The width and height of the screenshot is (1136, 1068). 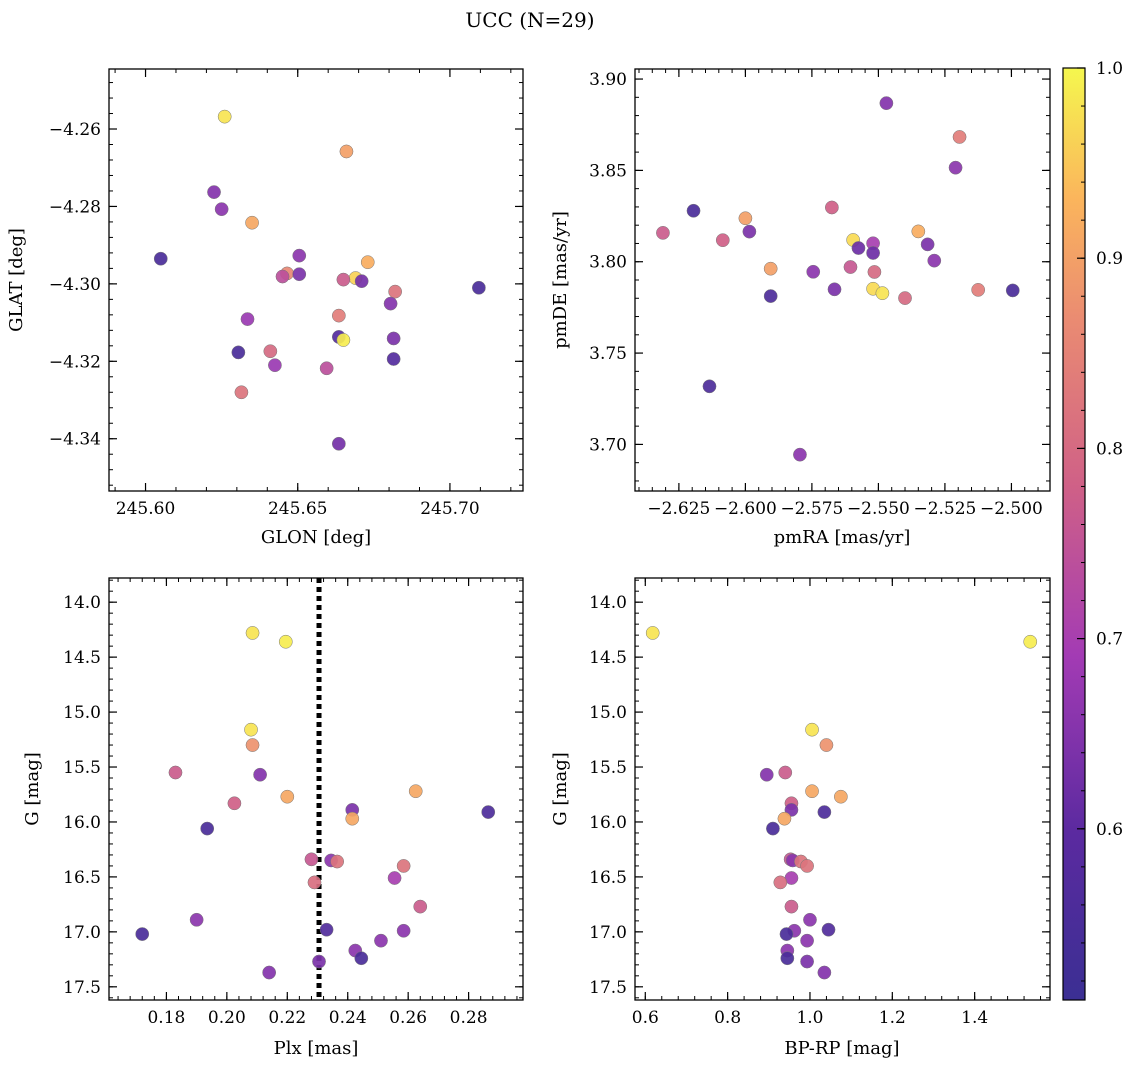 I want to click on y-tick-label: 3.90, so click(x=608, y=80).